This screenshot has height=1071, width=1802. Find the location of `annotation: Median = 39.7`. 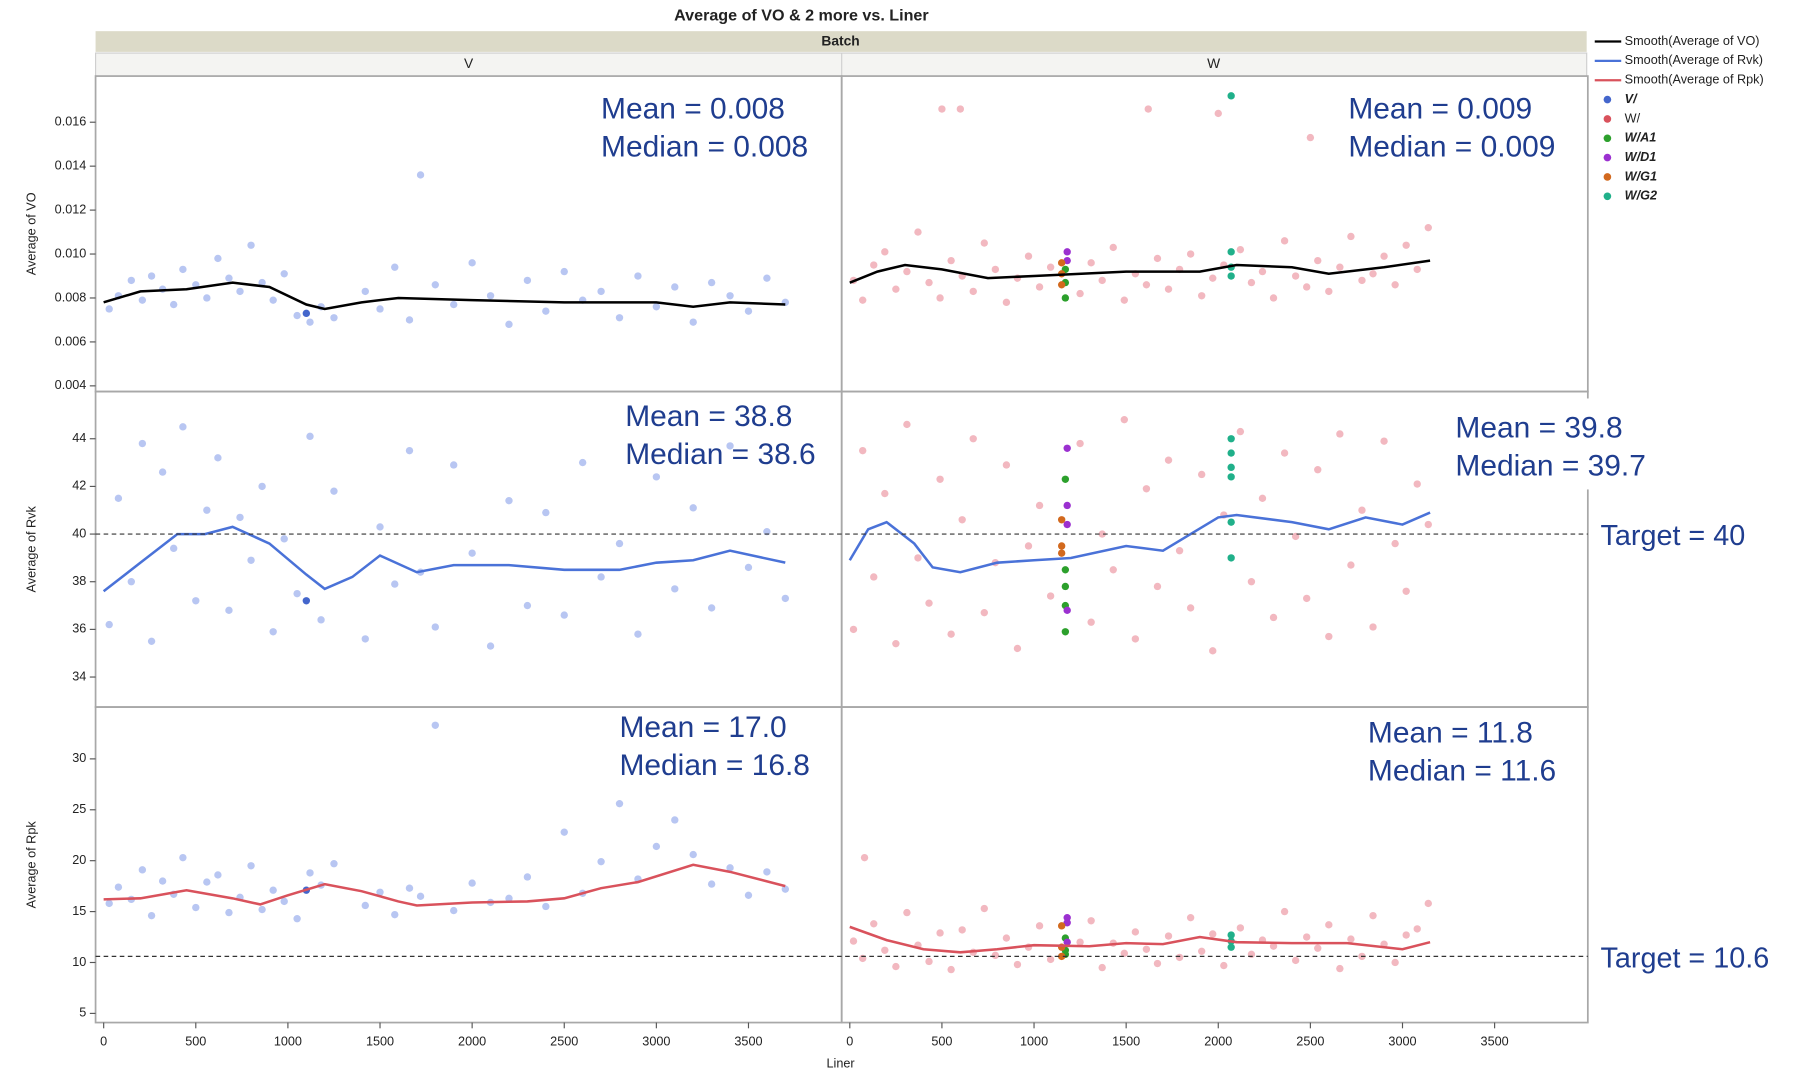

annotation: Median = 39.7 is located at coordinates (1550, 465).